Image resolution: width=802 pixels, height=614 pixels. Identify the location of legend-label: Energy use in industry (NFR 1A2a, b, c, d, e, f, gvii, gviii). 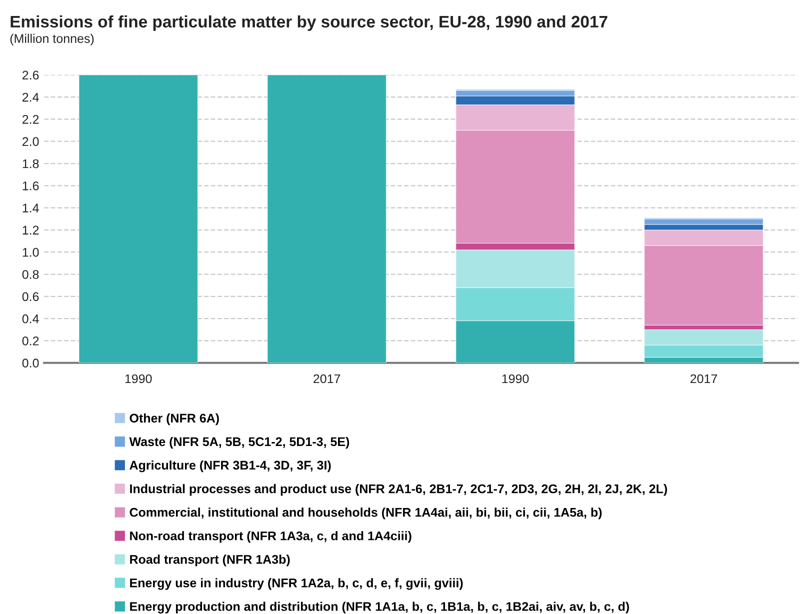
(296, 584).